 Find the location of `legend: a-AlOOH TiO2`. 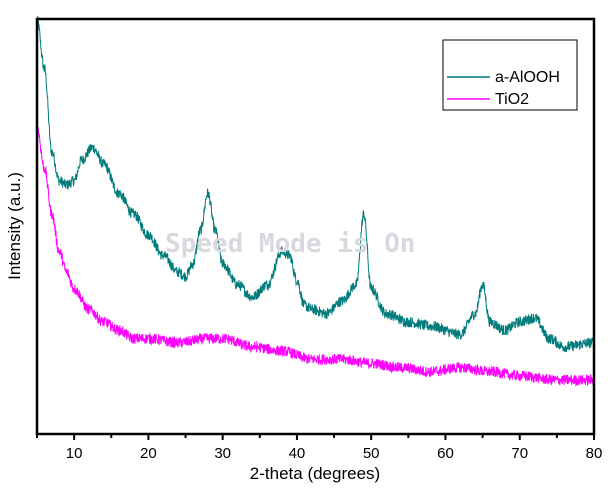

legend: a-AlOOH TiO2 is located at coordinates (510, 75).